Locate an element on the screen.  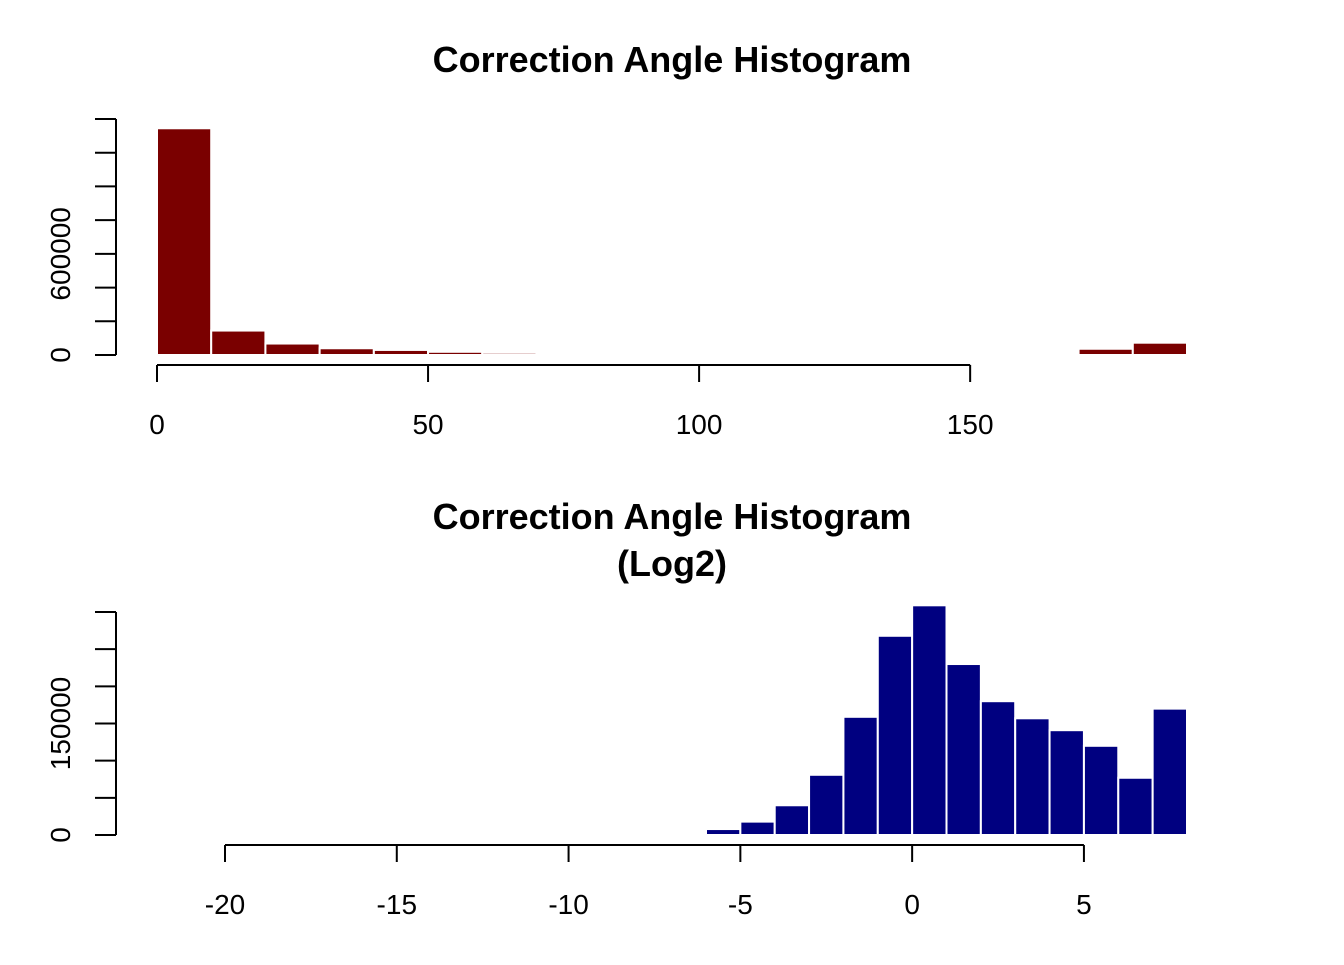
y-tick-label: 150000 is located at coordinates (60, 723).